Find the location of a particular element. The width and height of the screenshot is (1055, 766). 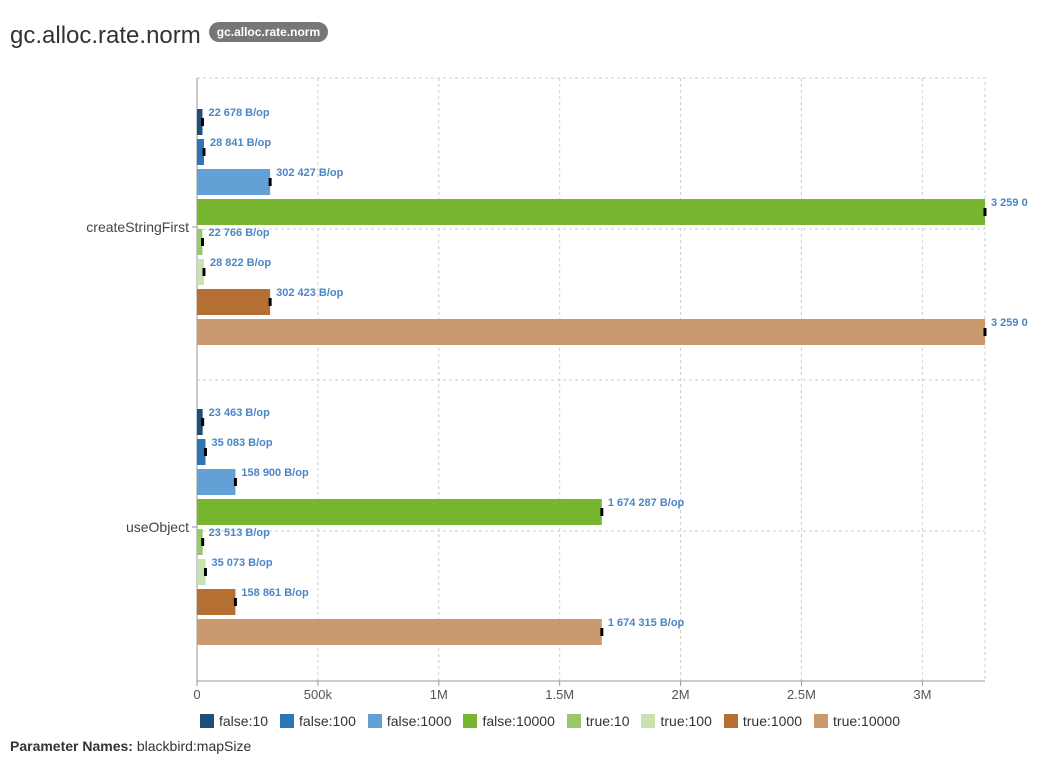

legend-label: false:10000 is located at coordinates (518, 721).